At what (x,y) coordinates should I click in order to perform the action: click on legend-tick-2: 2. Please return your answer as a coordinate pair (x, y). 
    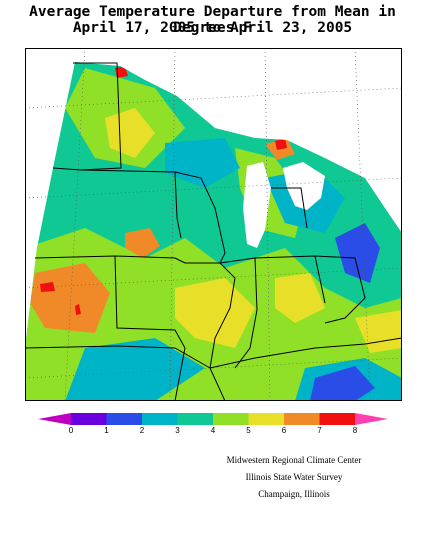
    Looking at the image, I should click on (142, 430).